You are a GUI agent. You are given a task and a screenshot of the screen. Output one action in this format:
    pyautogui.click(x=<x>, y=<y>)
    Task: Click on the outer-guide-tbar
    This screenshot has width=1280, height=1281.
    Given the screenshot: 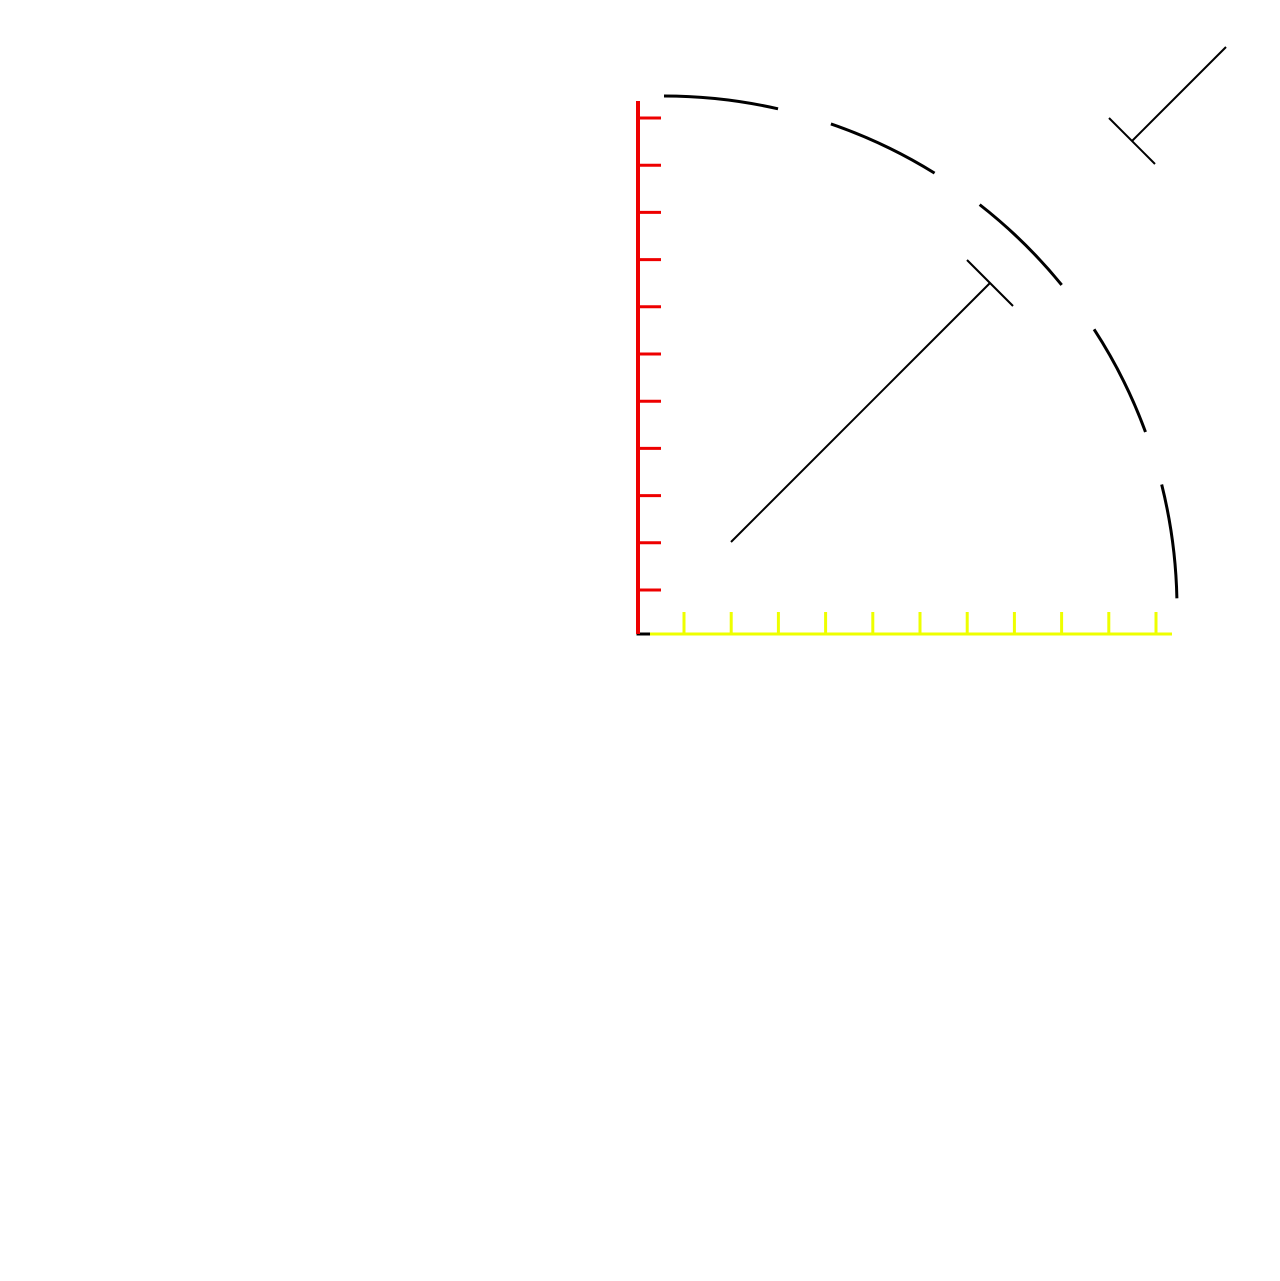 What is the action you would take?
    pyautogui.click(x=1132, y=141)
    